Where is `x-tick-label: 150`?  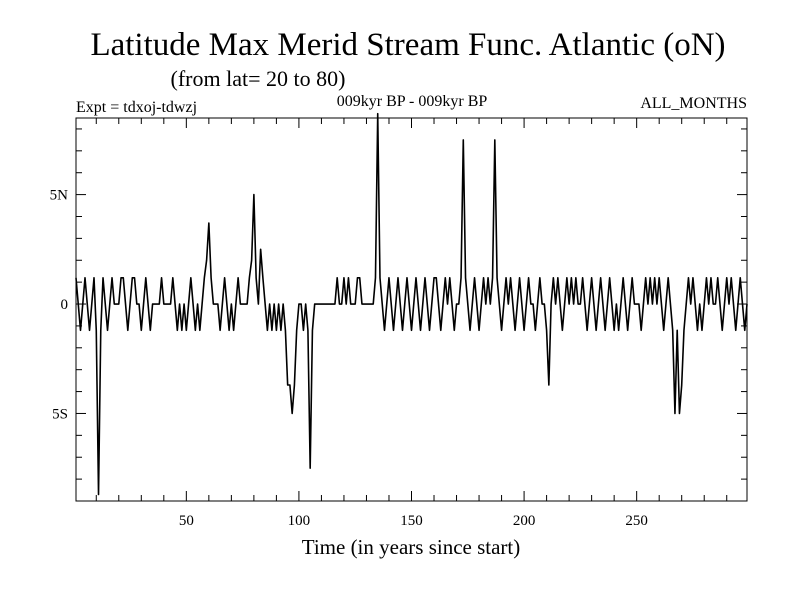
x-tick-label: 150 is located at coordinates (411, 521).